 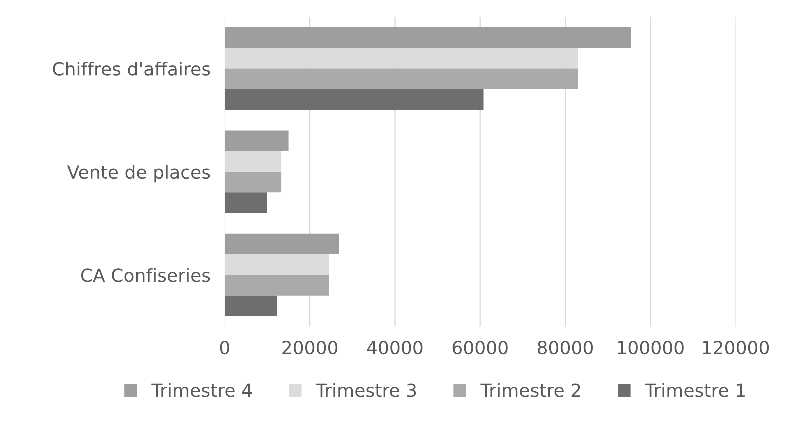 What do you see at coordinates (566, 348) in the screenshot?
I see `x-tick-label: 80000` at bounding box center [566, 348].